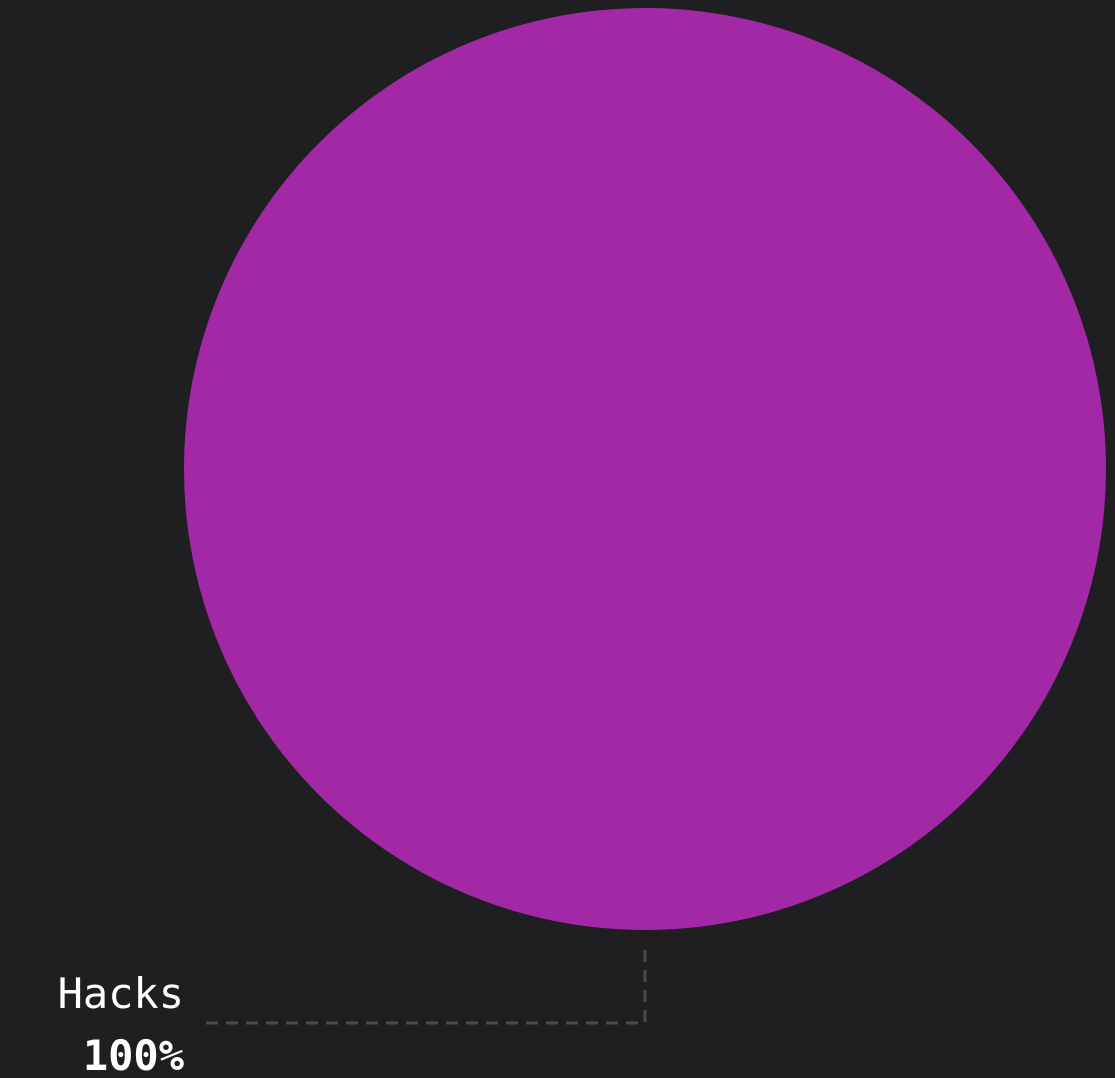 The width and height of the screenshot is (1115, 1078). Describe the element at coordinates (121, 993) in the screenshot. I see `slice-label: Hacks` at that location.